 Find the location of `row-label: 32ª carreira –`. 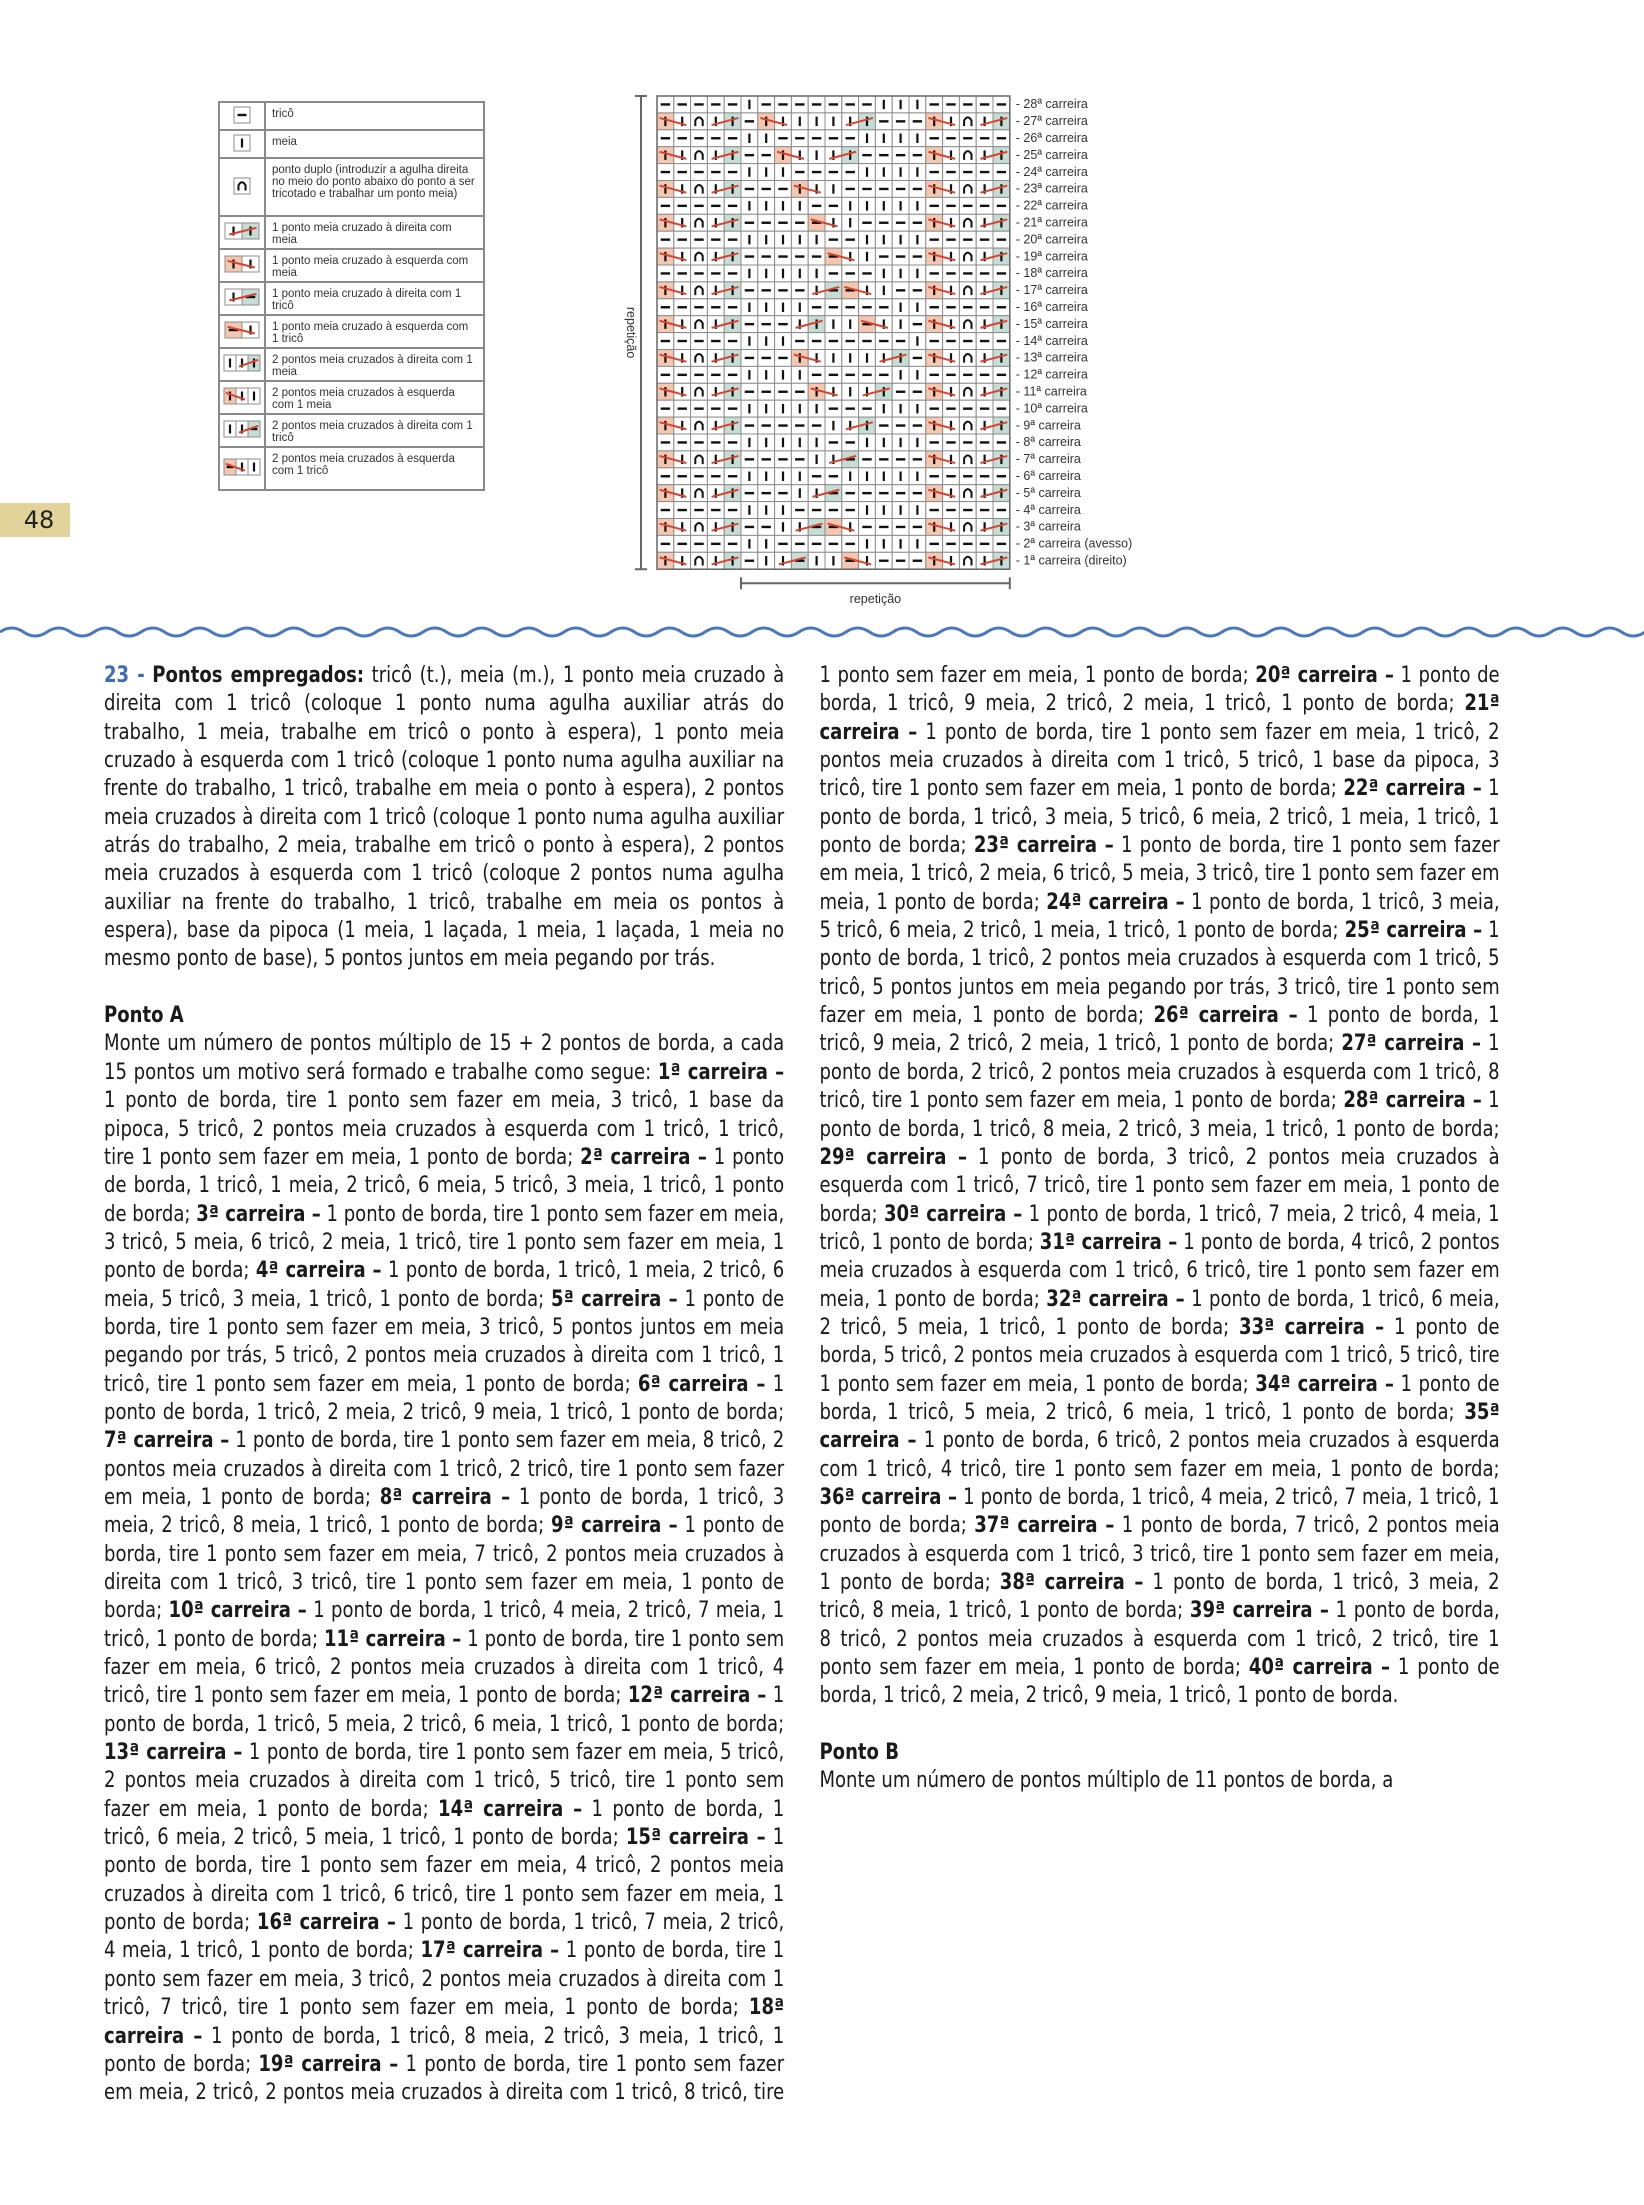

row-label: 32ª carreira – is located at coordinates (1115, 1299).